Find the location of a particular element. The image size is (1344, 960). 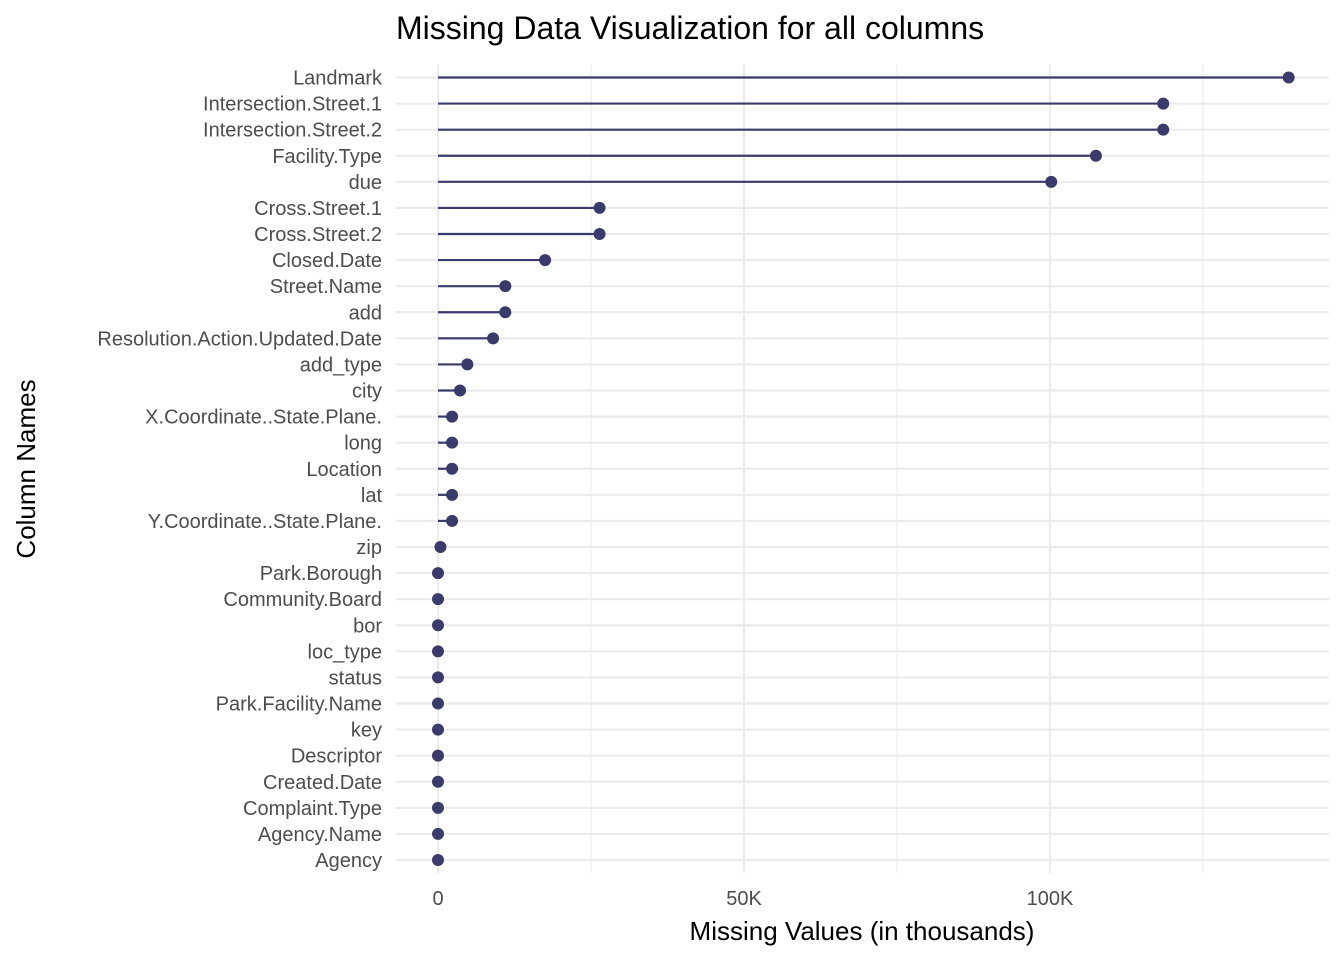

y-tick-label: bor is located at coordinates (367, 626).